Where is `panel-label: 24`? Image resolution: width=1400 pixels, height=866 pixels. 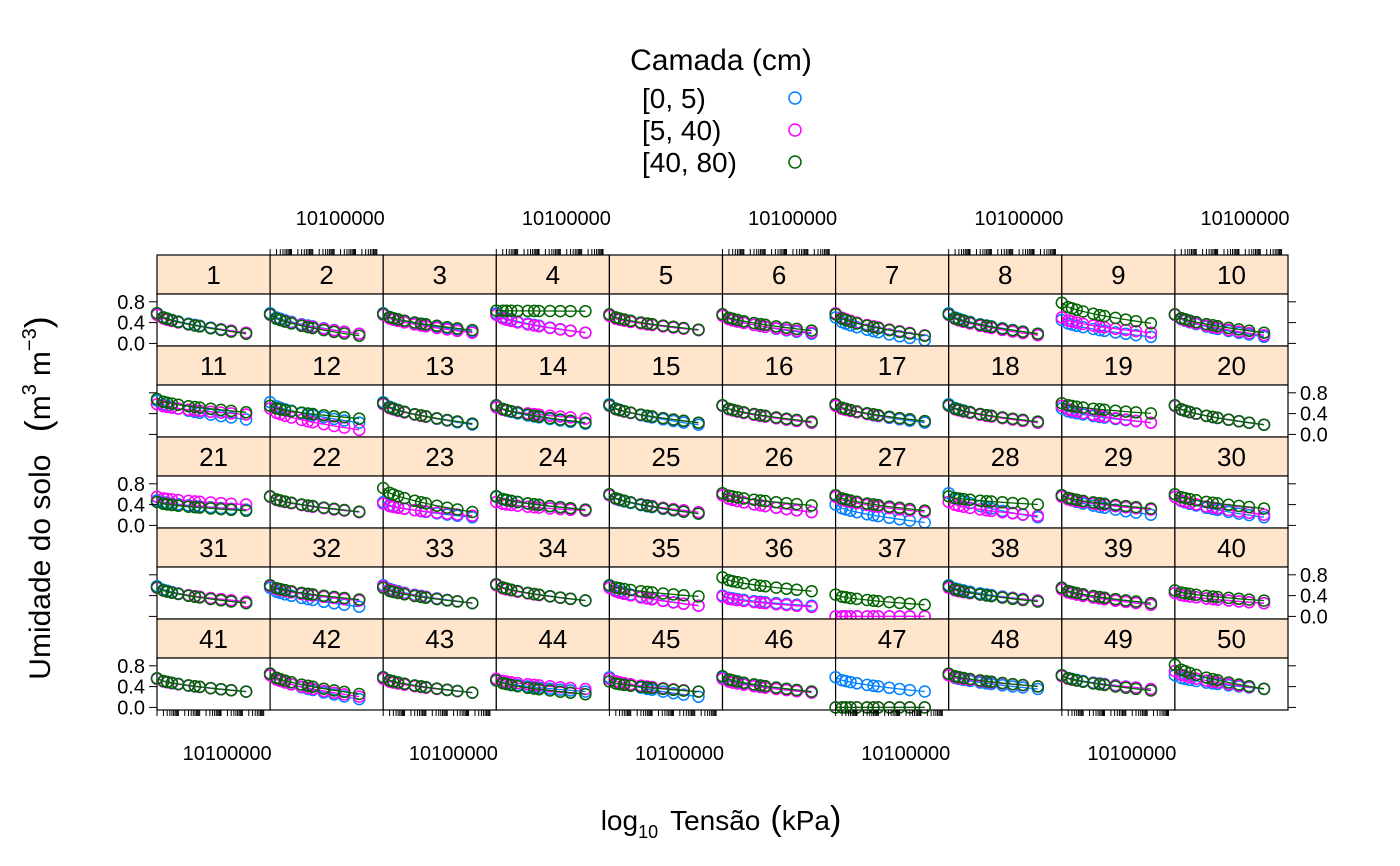 panel-label: 24 is located at coordinates (552, 457).